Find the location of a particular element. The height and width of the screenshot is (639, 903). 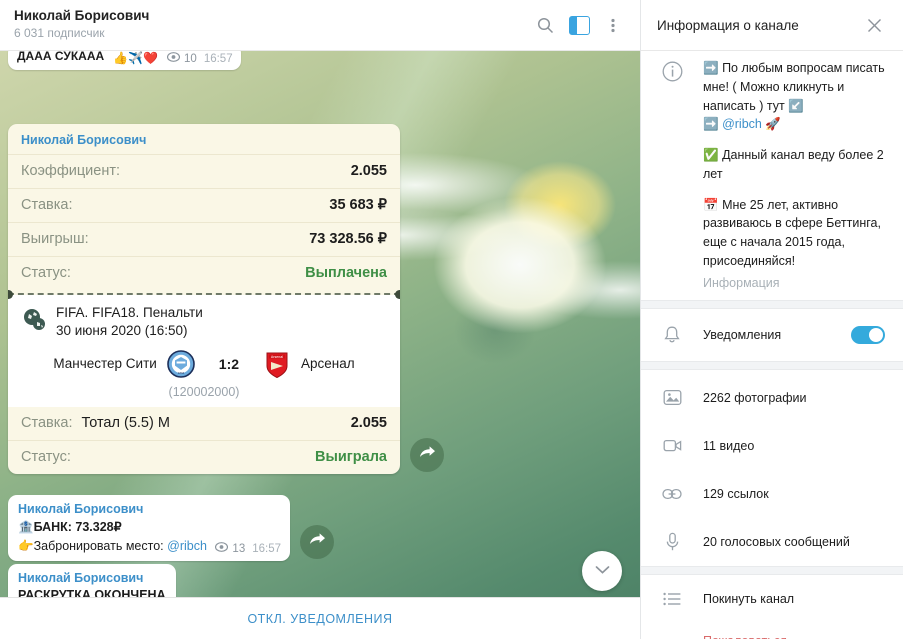

divider is located at coordinates (772, 570).